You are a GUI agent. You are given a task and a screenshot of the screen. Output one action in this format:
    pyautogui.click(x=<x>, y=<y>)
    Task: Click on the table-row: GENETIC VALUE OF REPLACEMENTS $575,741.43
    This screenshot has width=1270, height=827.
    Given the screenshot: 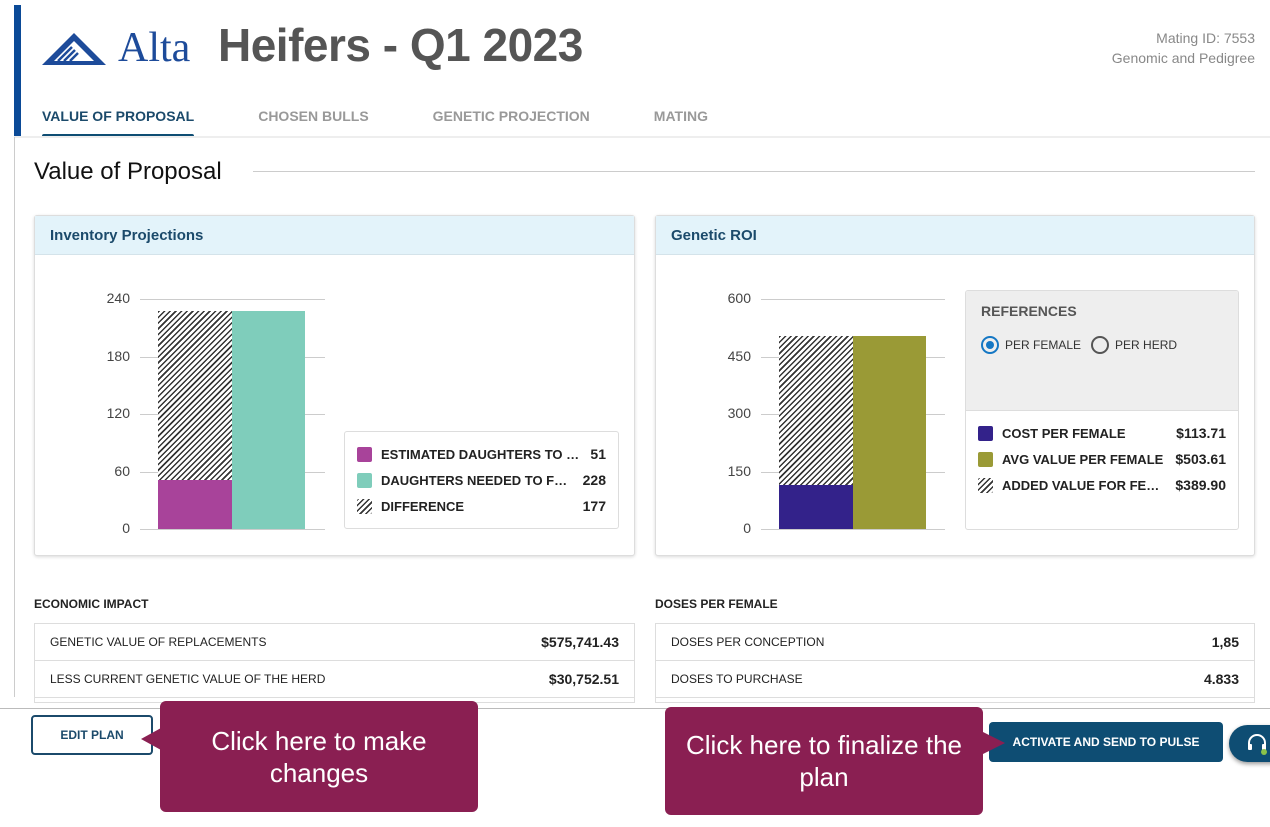 What is the action you would take?
    pyautogui.click(x=334, y=642)
    